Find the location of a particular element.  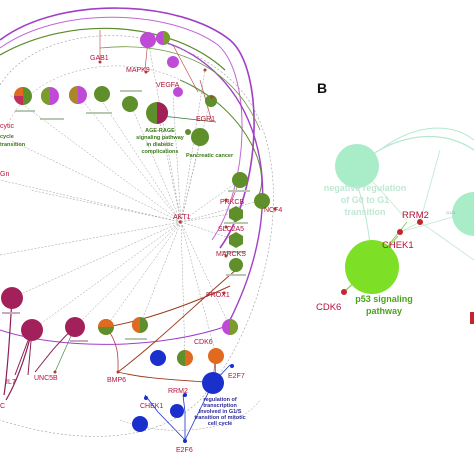

b-gene-dot-rrm2 is located at coordinates (420, 222).